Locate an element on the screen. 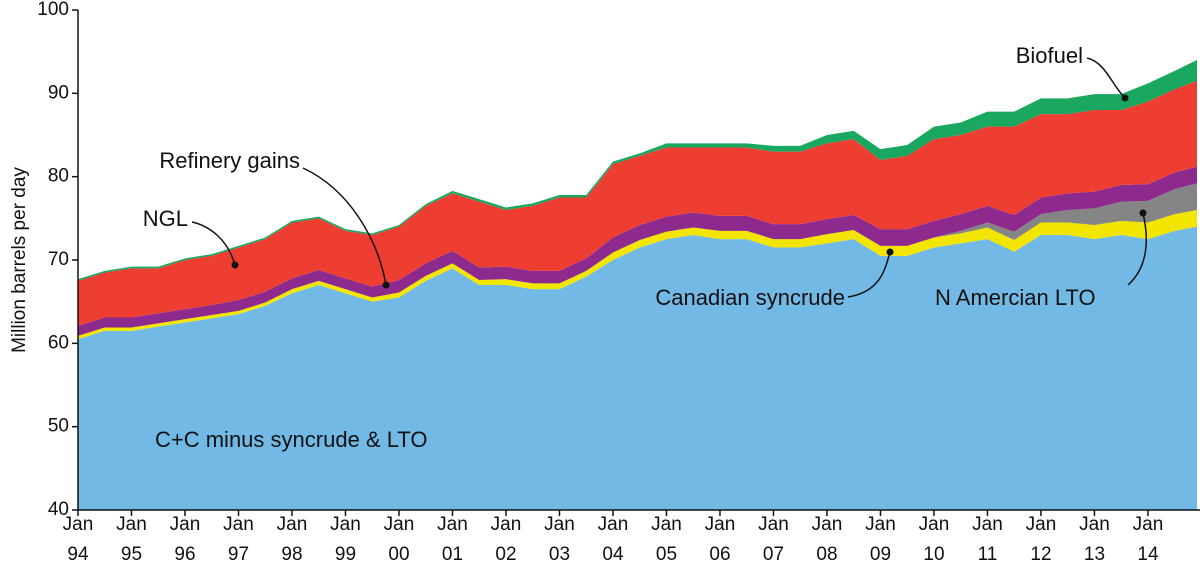 The image size is (1200, 577). x-tick-label: Jan 07 is located at coordinates (773, 539).